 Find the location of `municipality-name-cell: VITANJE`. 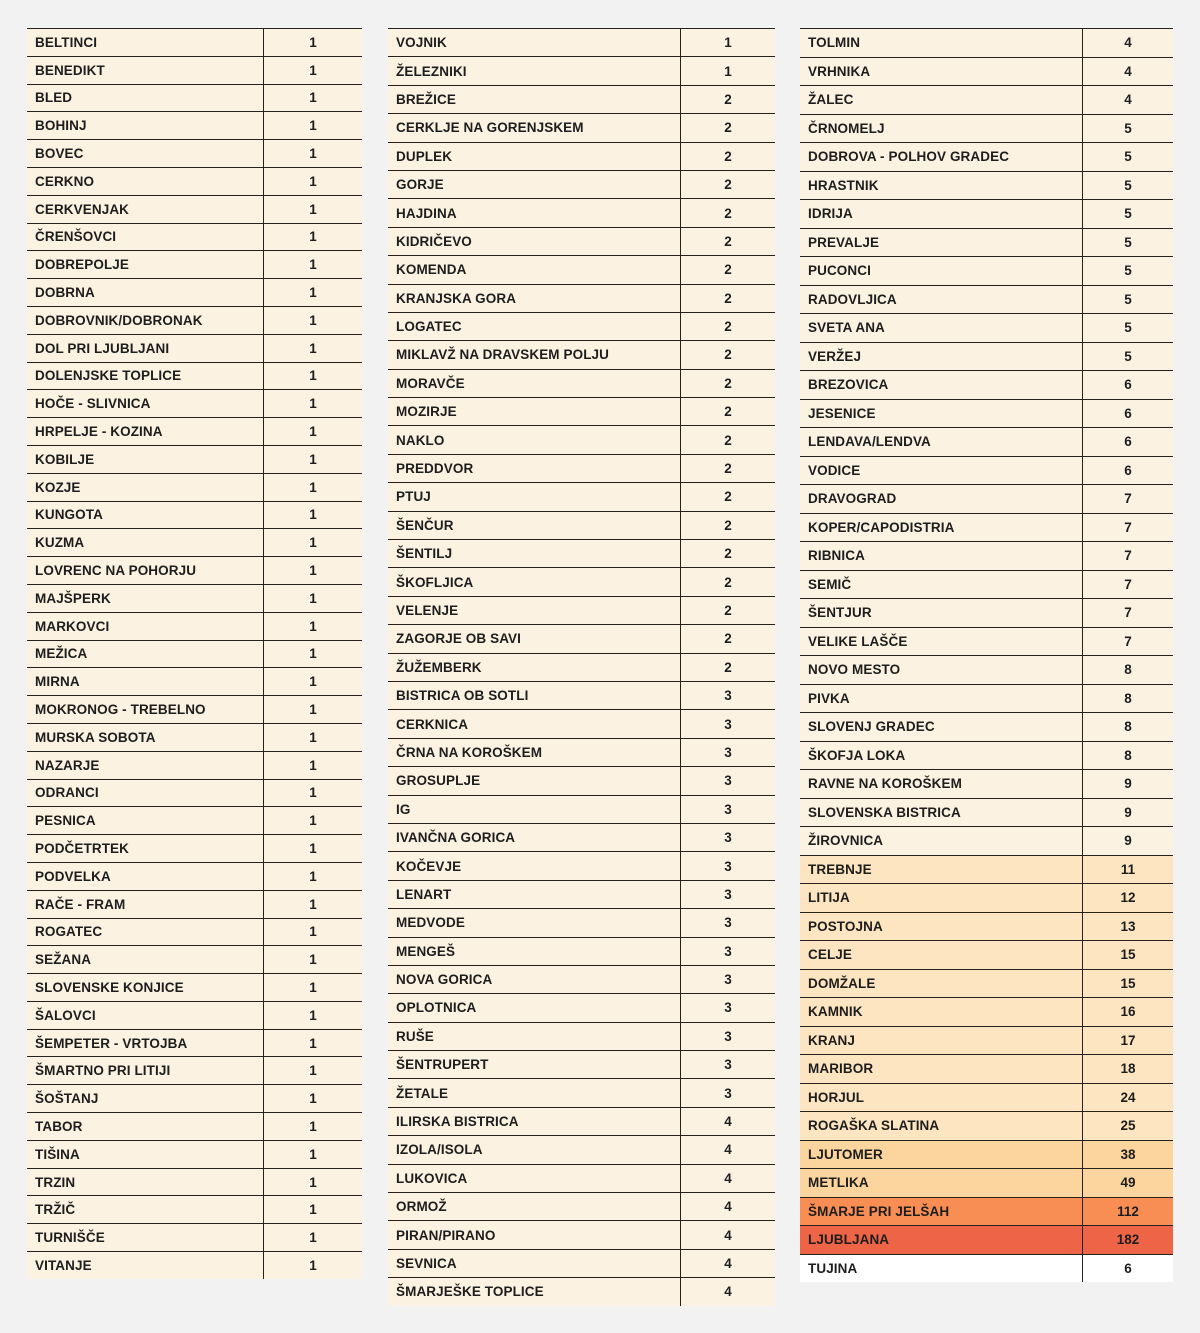

municipality-name-cell: VITANJE is located at coordinates (63, 1265).